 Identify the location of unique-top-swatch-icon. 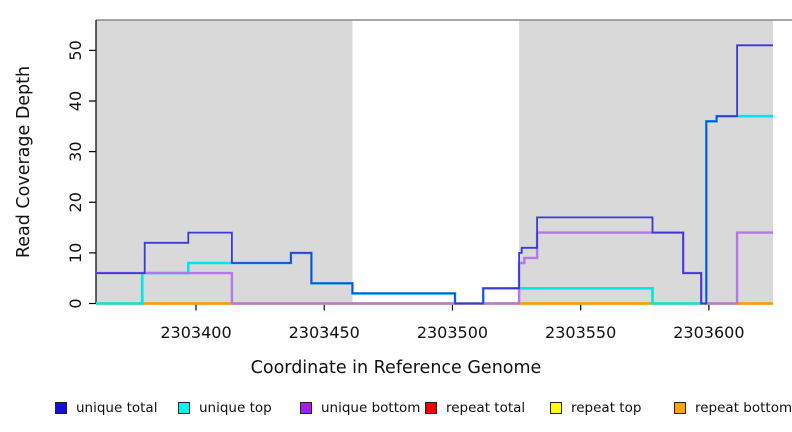
(184, 408).